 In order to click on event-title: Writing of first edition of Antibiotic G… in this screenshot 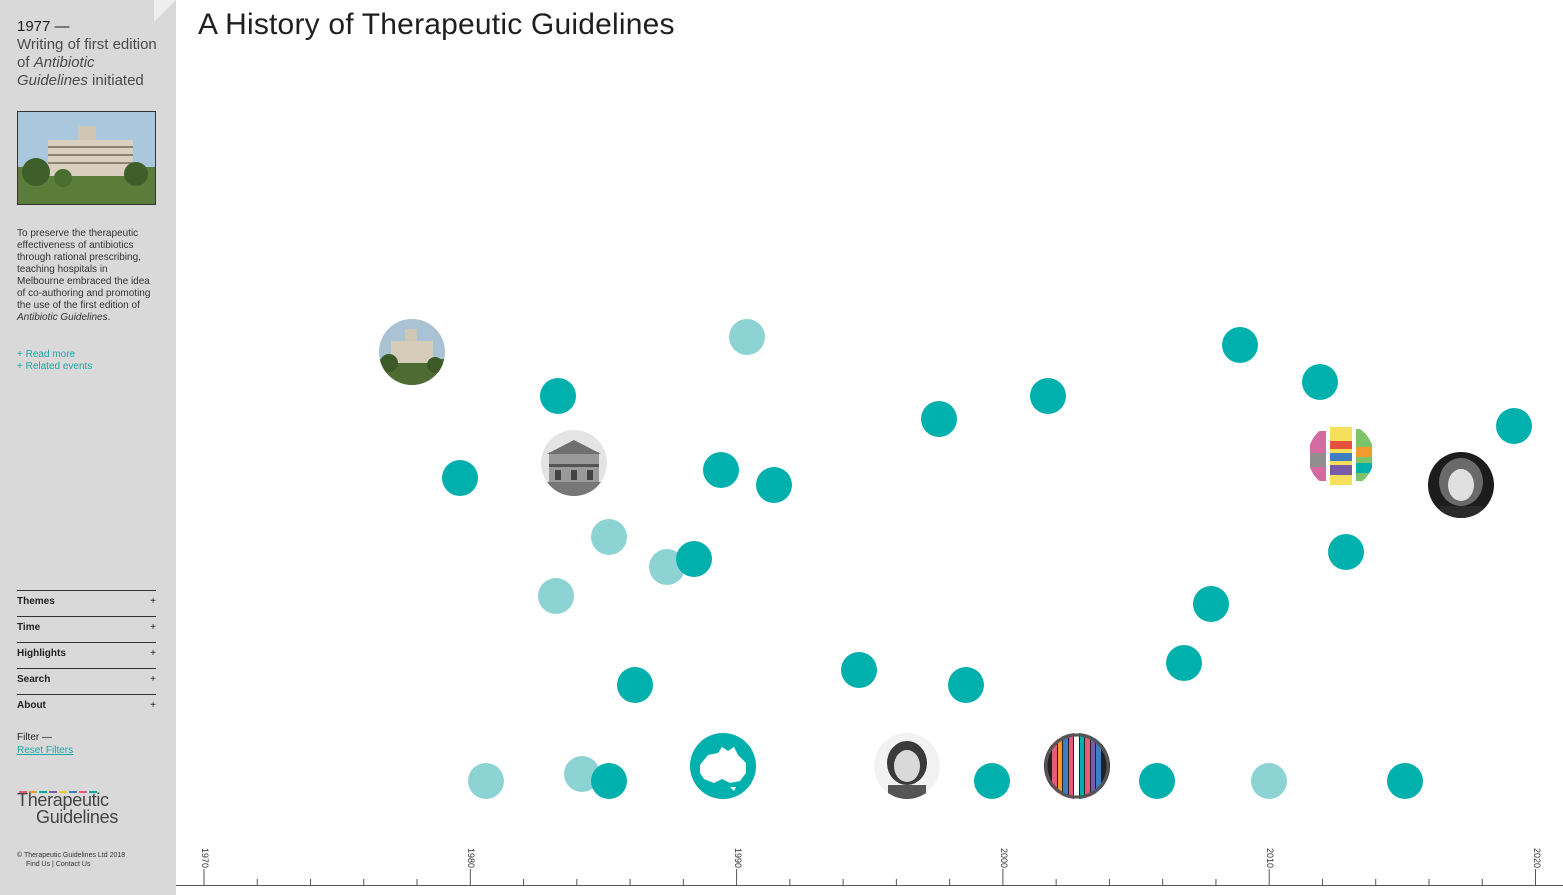, I will do `click(87, 62)`.